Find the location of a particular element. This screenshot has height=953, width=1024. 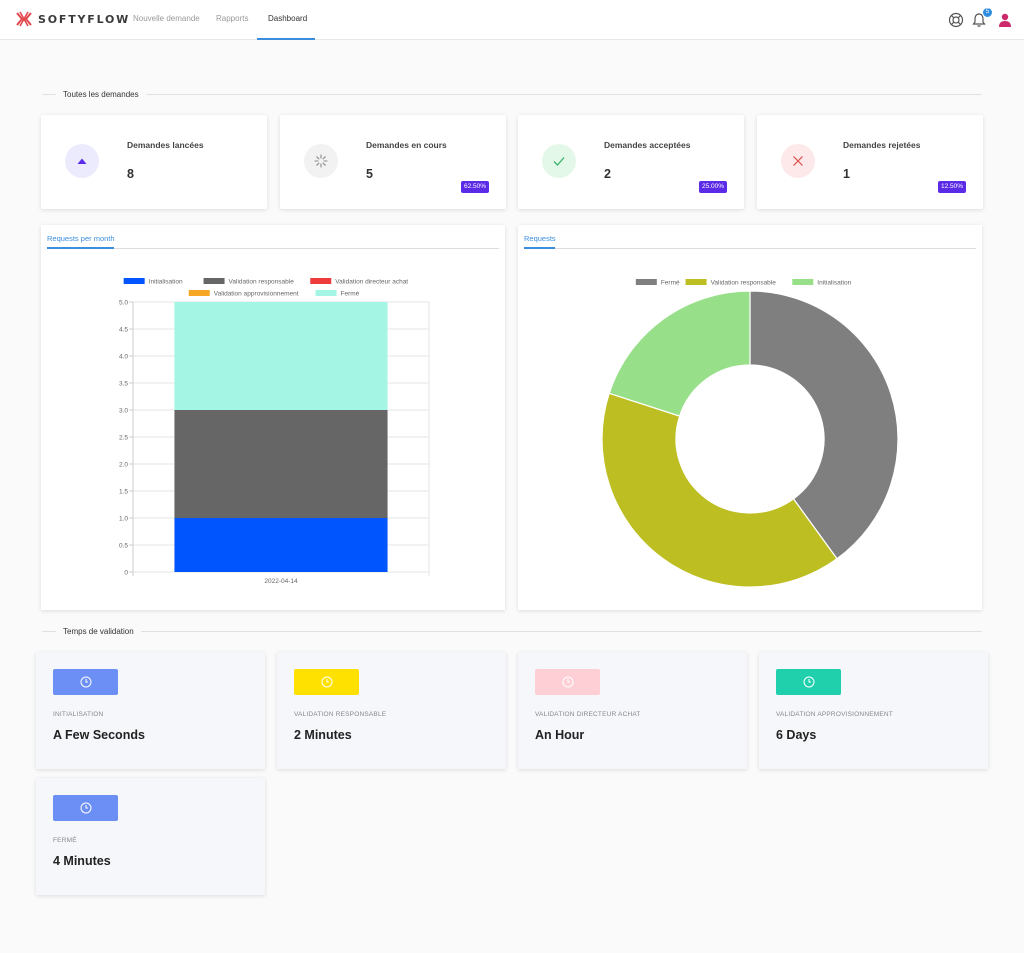

check-icon is located at coordinates (559, 161).